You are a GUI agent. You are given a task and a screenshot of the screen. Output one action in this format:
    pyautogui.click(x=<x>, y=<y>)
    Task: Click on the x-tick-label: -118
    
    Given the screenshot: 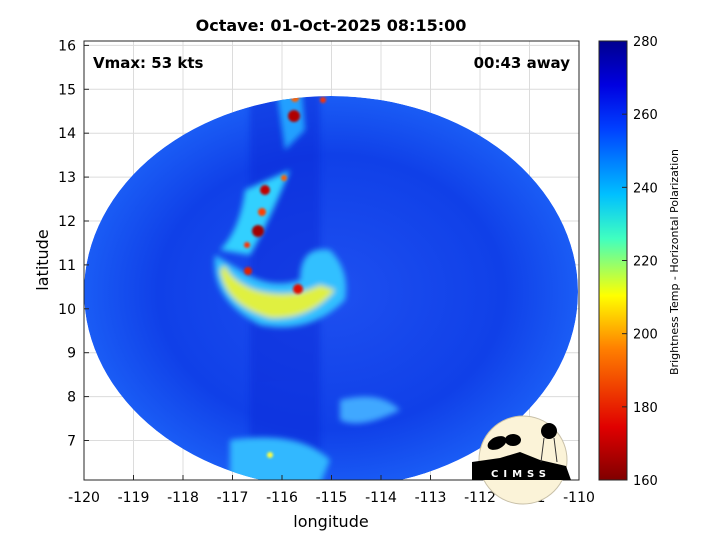 What is the action you would take?
    pyautogui.click(x=183, y=498)
    